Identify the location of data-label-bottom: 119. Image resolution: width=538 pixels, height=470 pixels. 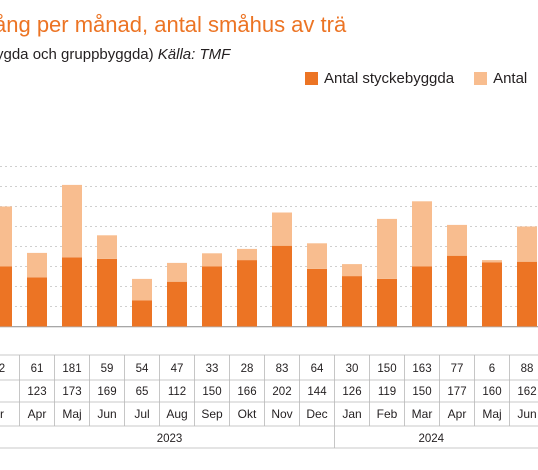
(387, 392).